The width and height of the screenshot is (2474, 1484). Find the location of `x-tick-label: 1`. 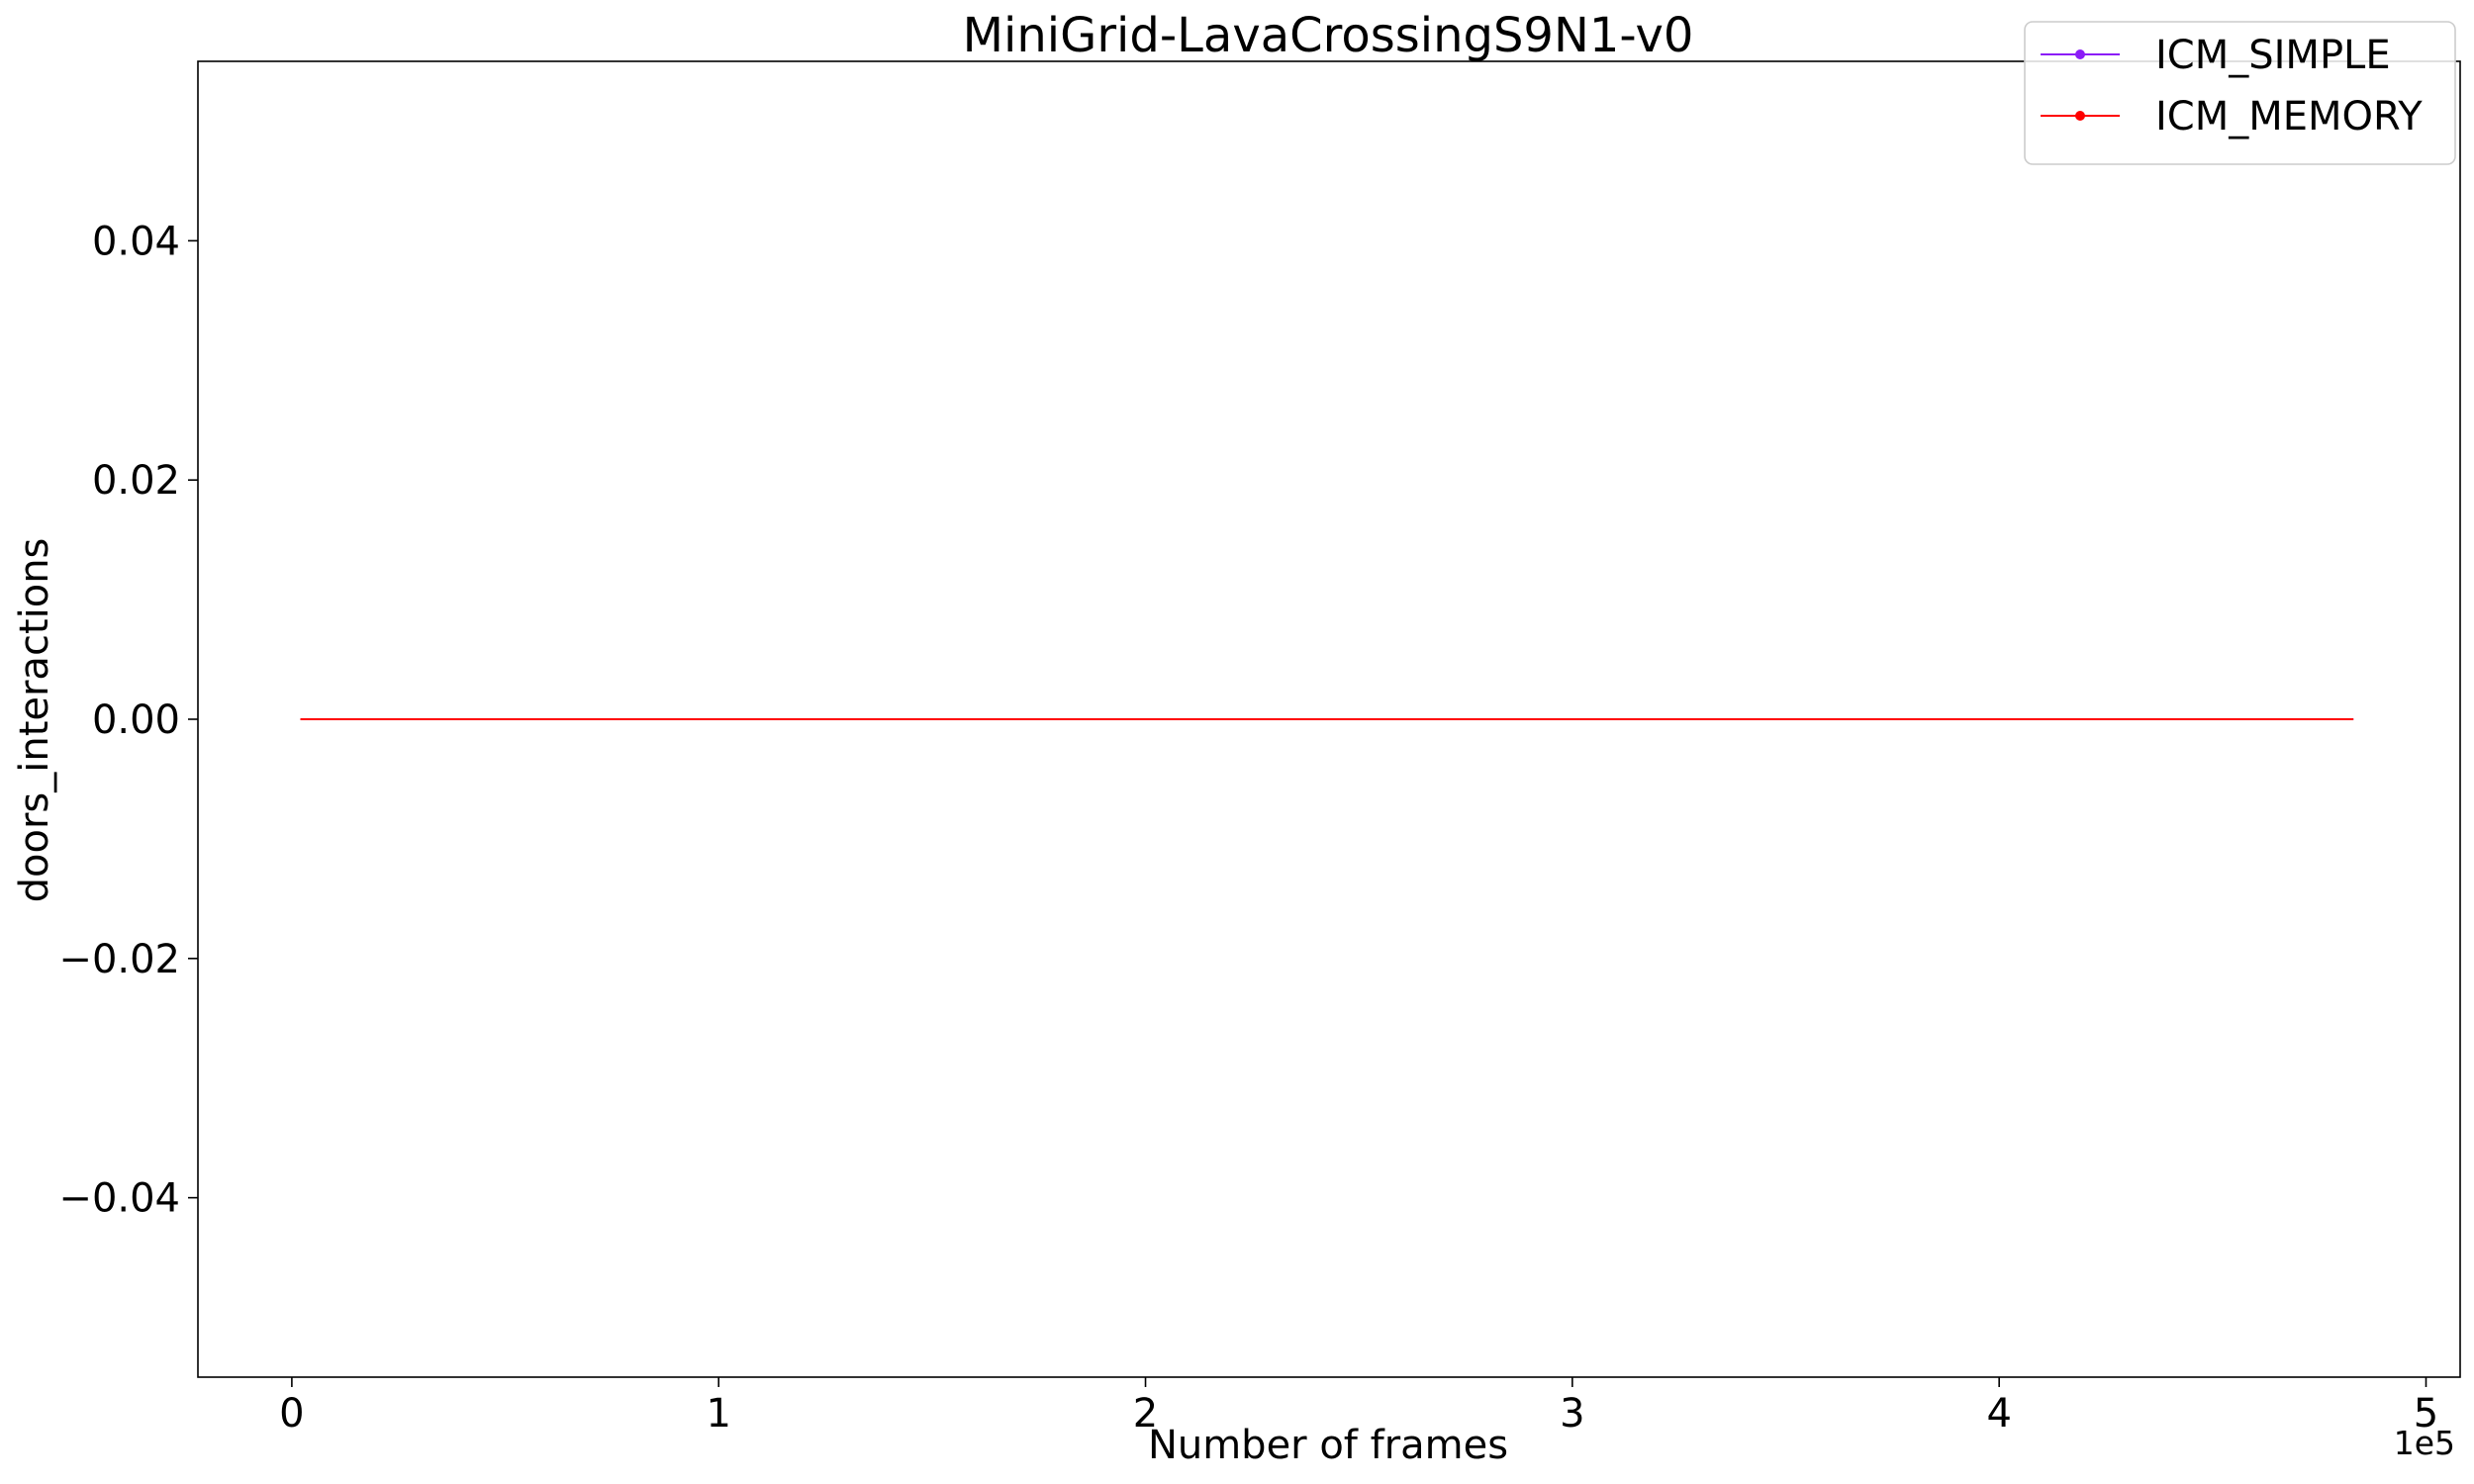

x-tick-label: 1 is located at coordinates (718, 1414).